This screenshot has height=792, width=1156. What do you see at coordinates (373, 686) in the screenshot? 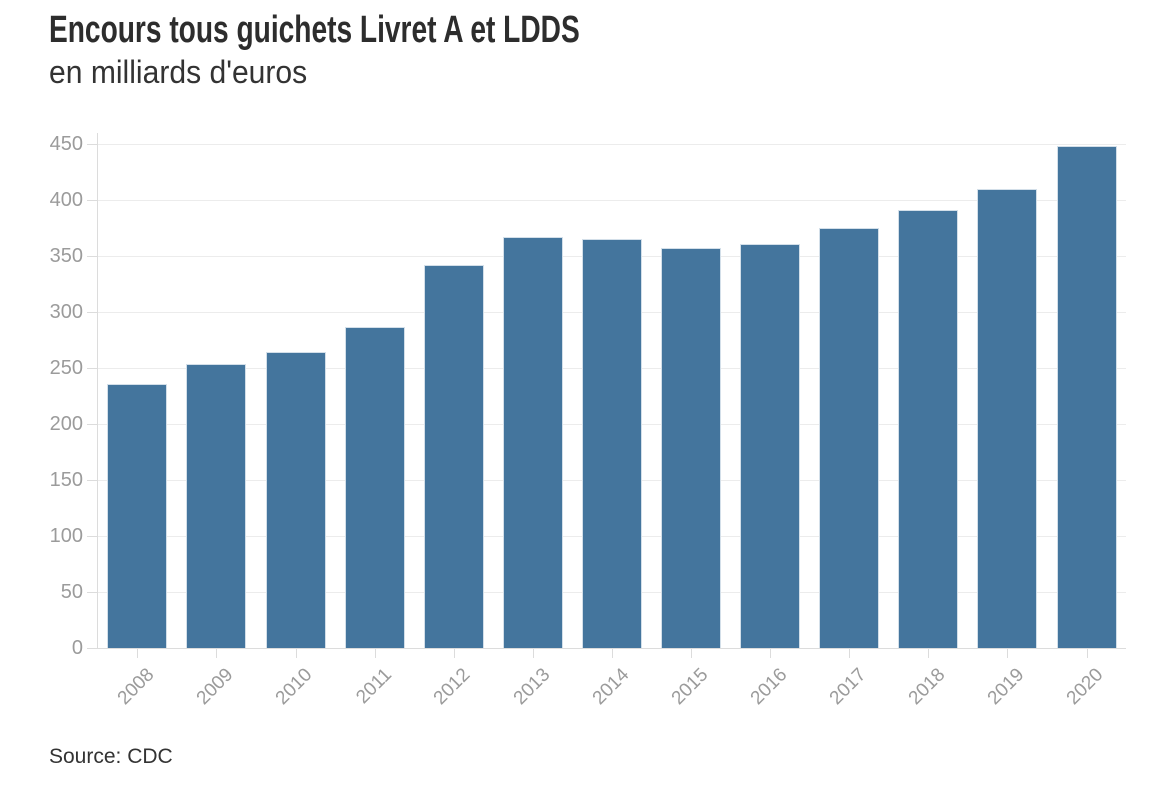
I see `x-axis-label-text: 2011` at bounding box center [373, 686].